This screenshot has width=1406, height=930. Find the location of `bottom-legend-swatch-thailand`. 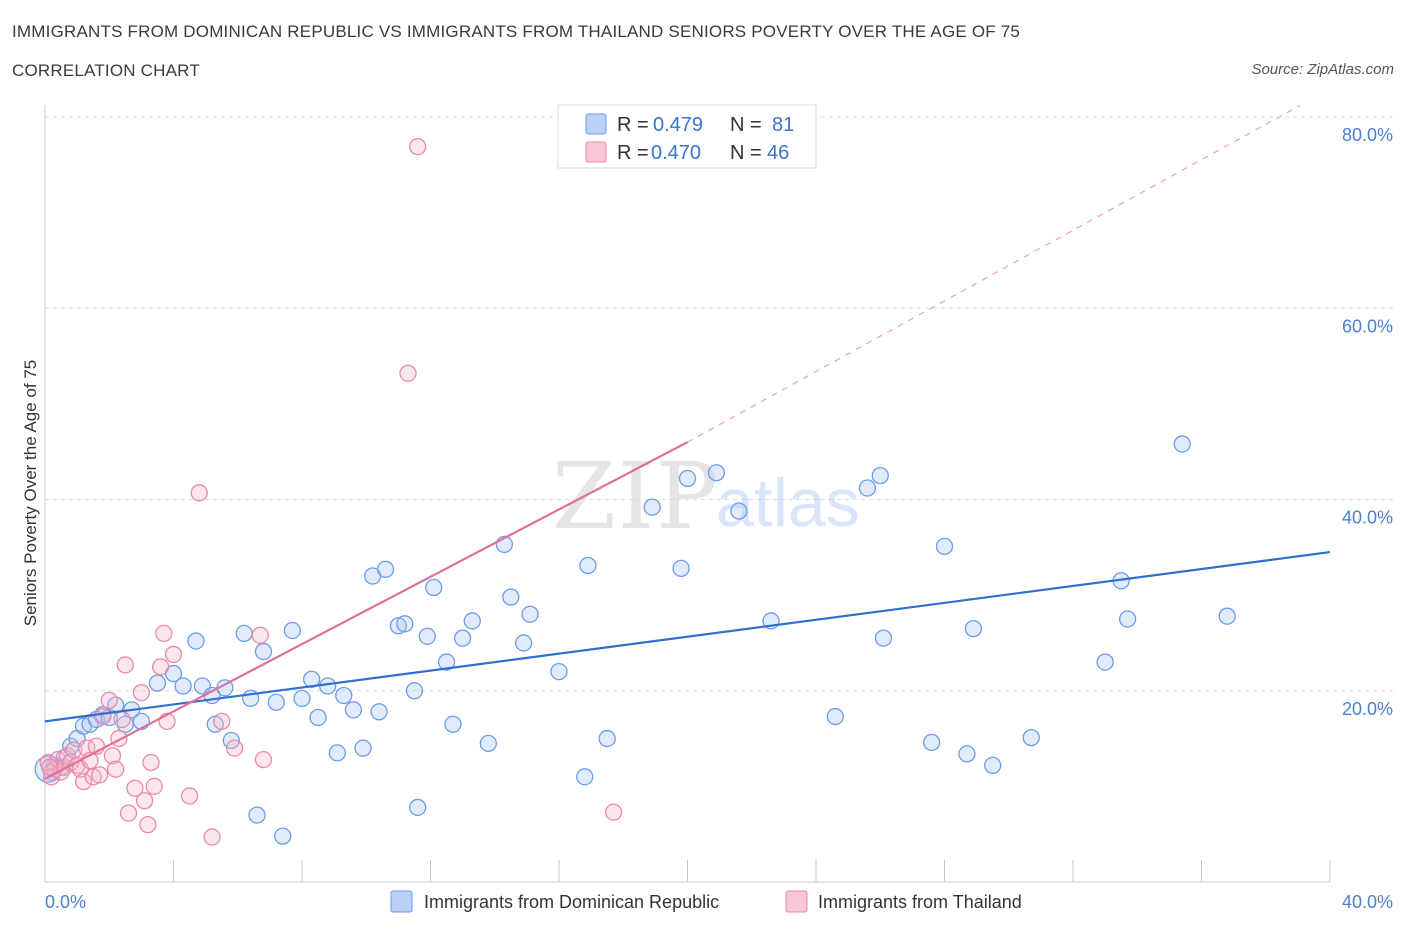

bottom-legend-swatch-thailand is located at coordinates (796, 901).